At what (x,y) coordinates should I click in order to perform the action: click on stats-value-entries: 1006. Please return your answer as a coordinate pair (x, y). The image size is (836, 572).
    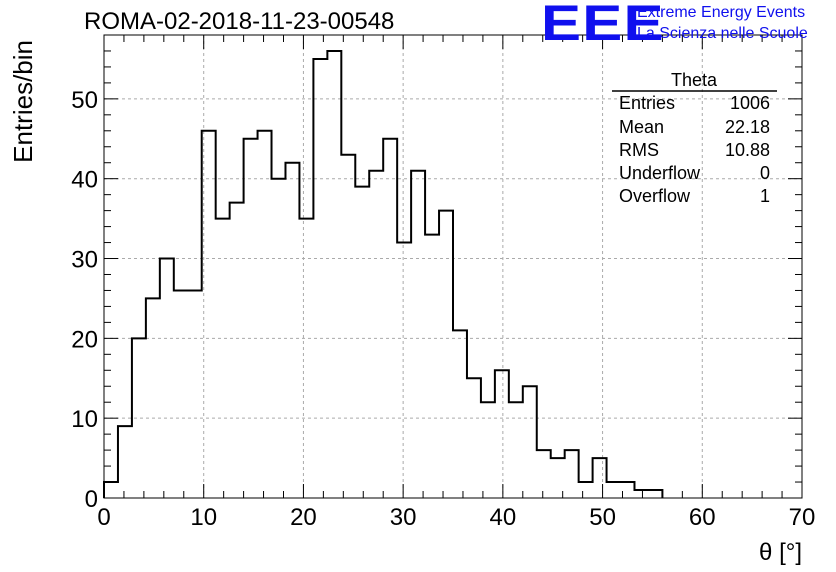
    Looking at the image, I should click on (749, 103).